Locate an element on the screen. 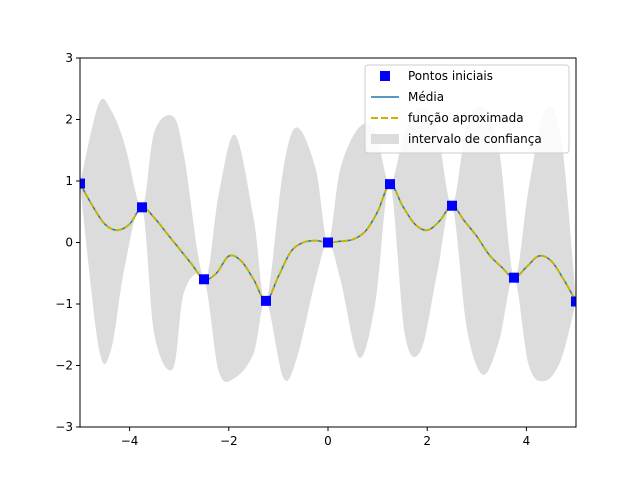 This screenshot has height=480, width=640. x-tick-label: −2 is located at coordinates (229, 441).